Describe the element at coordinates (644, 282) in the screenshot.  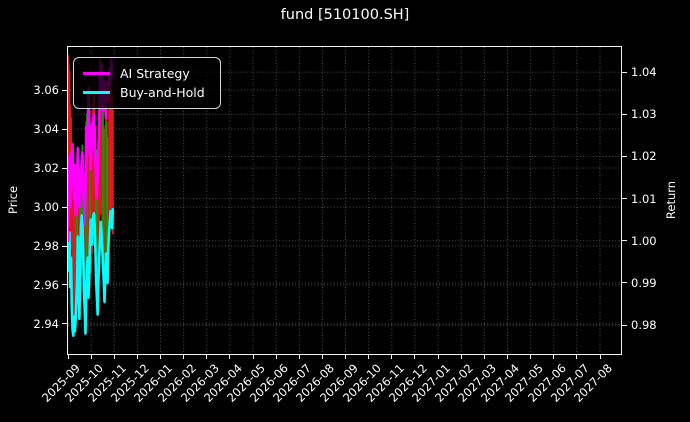
I see `y-tick-label-right: 0.99` at that location.